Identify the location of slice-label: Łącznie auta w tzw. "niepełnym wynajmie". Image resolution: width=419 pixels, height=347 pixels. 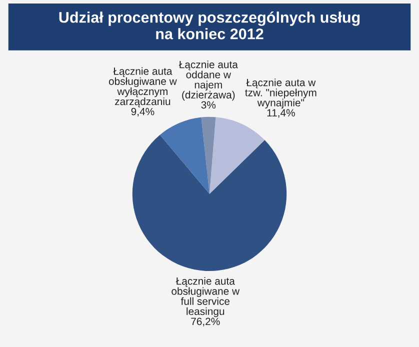
(280, 93).